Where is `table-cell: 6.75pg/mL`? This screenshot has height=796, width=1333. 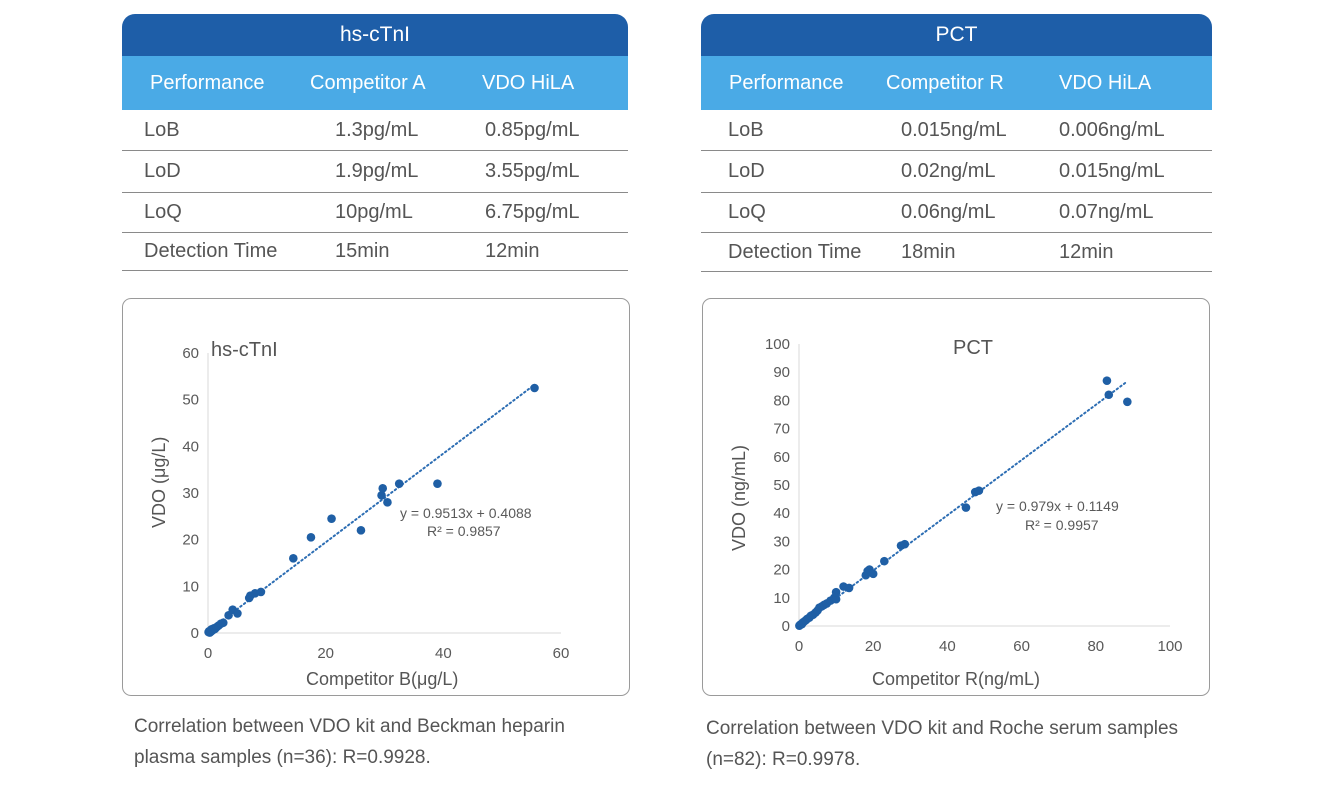 table-cell: 6.75pg/mL is located at coordinates (532, 212).